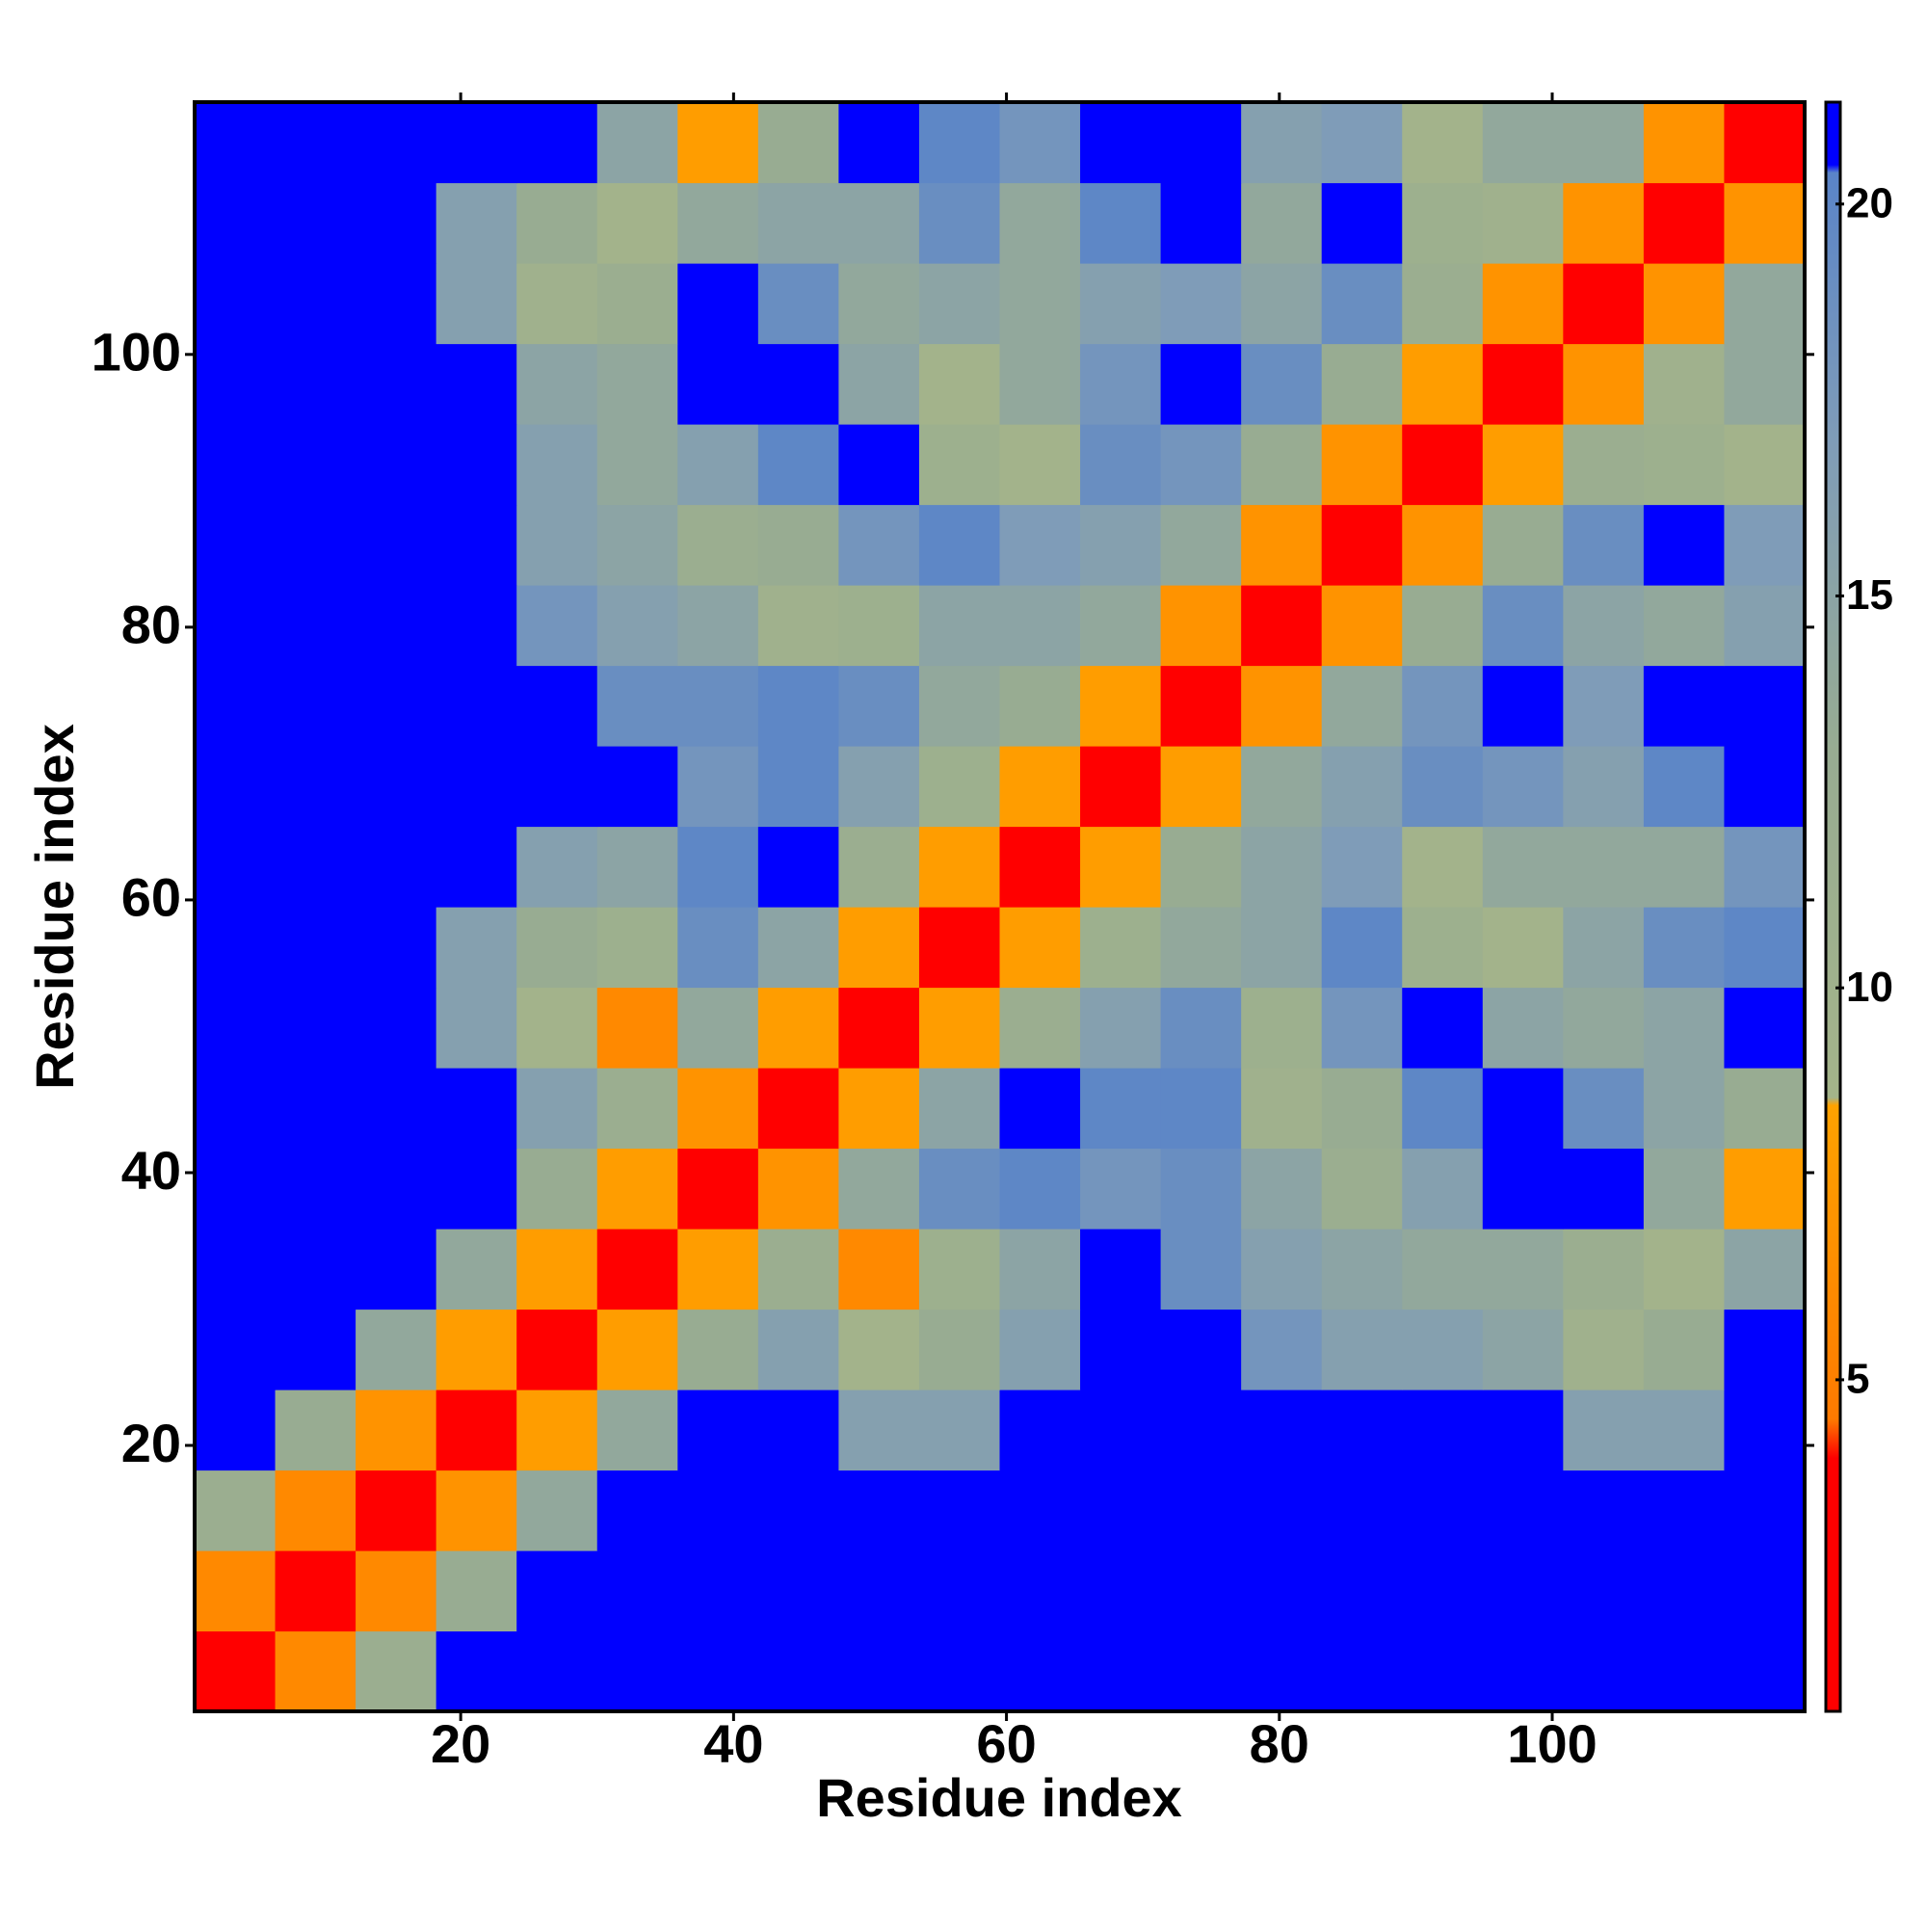 Image resolution: width=1927 pixels, height=1932 pixels. Describe the element at coordinates (1857, 1379) in the screenshot. I see `colorbar-tick-label: 5` at that location.